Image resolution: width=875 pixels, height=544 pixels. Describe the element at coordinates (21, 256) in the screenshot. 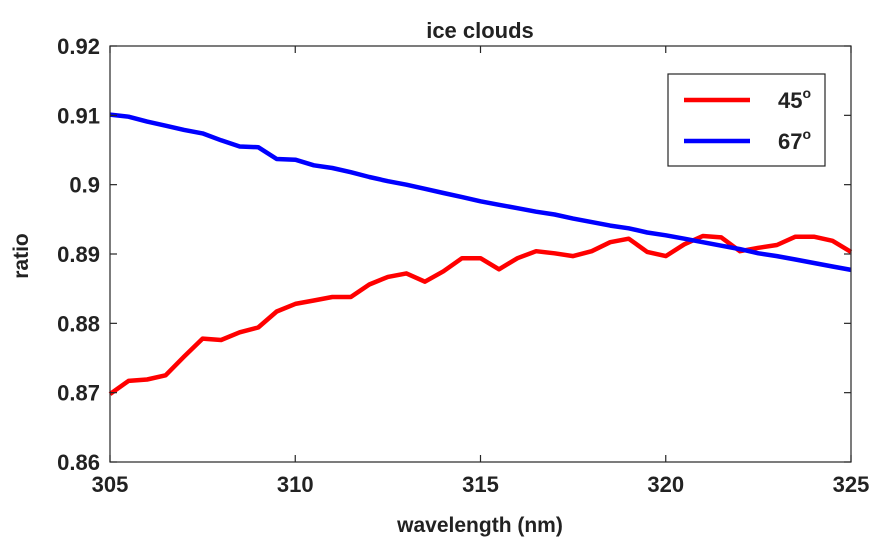

I see `y-axis-title: ratio` at that location.